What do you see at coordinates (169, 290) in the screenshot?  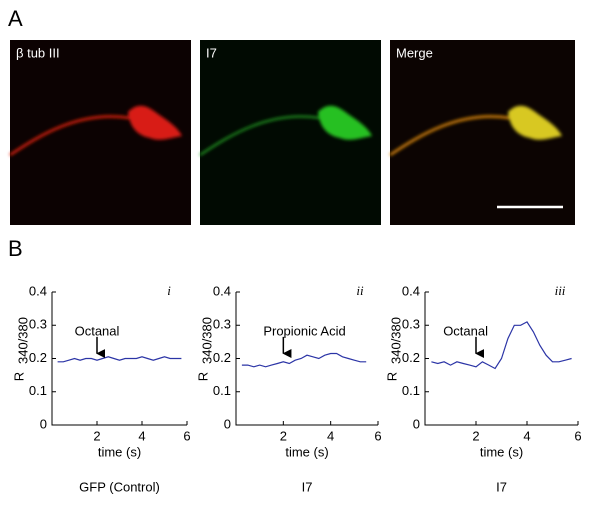 I see `panel-numeral: i` at bounding box center [169, 290].